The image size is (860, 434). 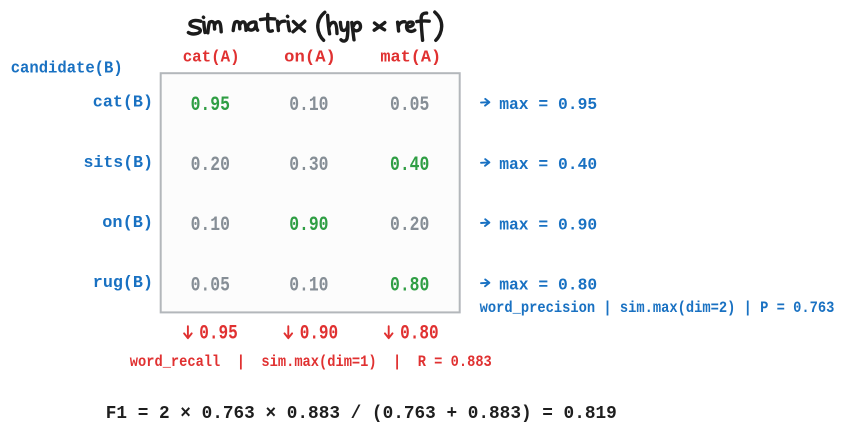 I want to click on svg-text: cat(A), so click(x=211, y=57).